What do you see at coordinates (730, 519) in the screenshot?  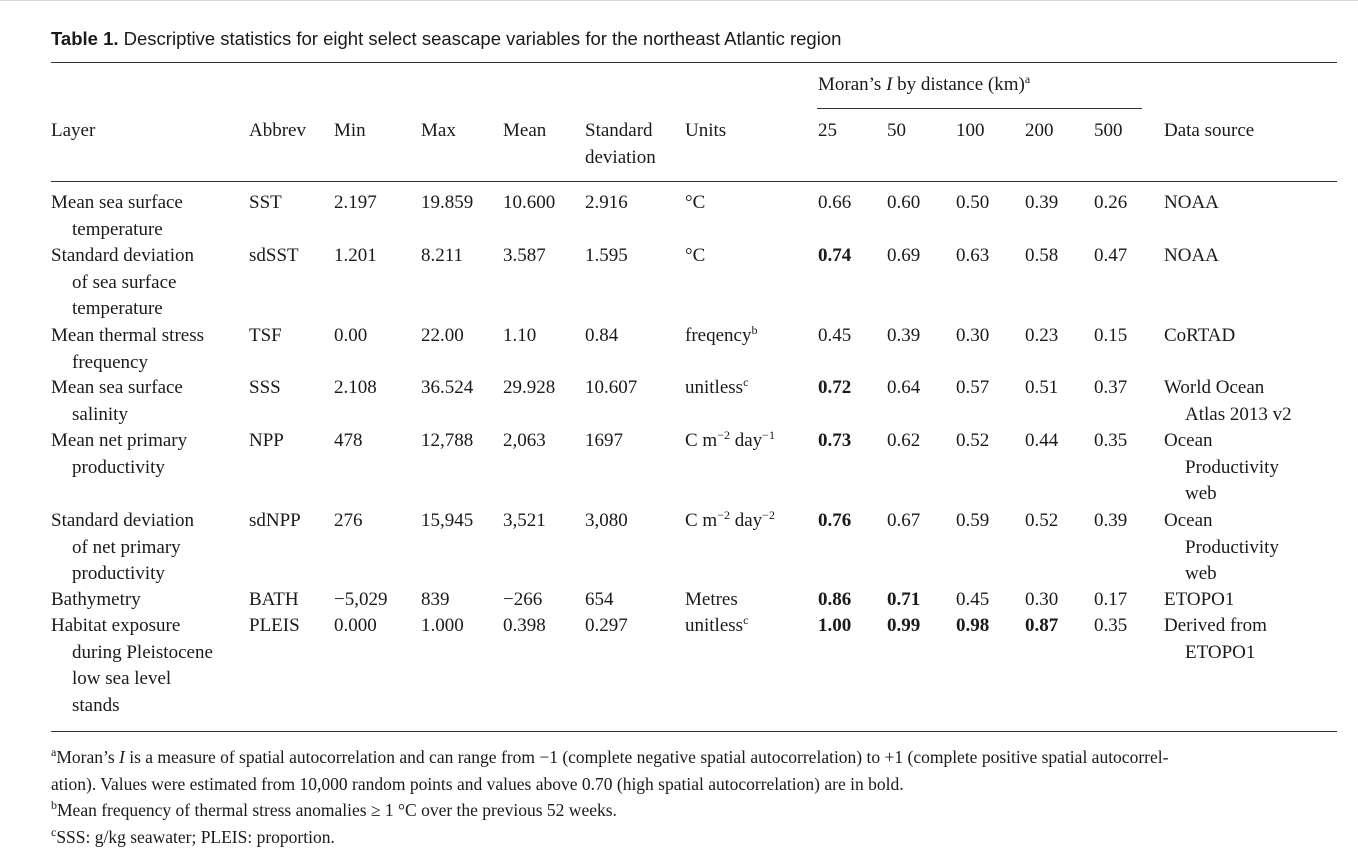 I see `row-units-text: C m−2 day−2` at bounding box center [730, 519].